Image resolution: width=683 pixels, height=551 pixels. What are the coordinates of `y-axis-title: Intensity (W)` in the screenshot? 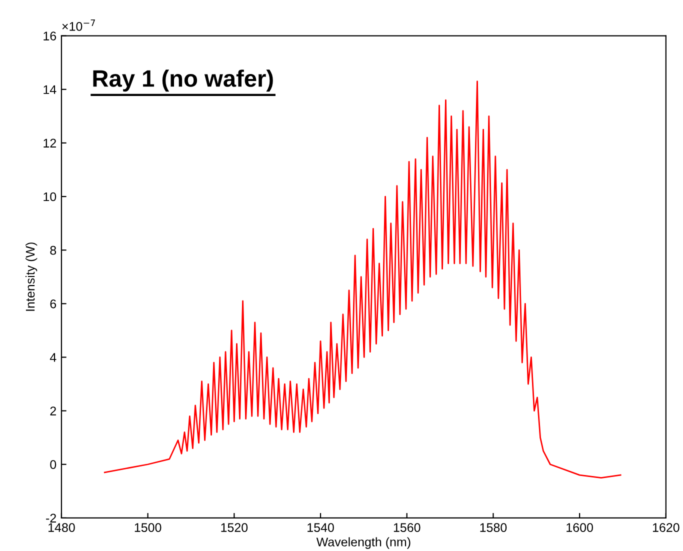 It's located at (32, 276).